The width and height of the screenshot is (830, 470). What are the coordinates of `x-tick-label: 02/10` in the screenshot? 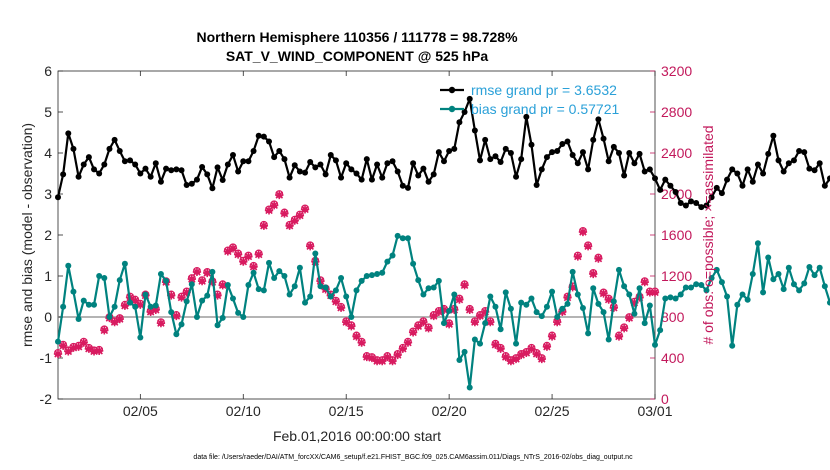 It's located at (243, 411).